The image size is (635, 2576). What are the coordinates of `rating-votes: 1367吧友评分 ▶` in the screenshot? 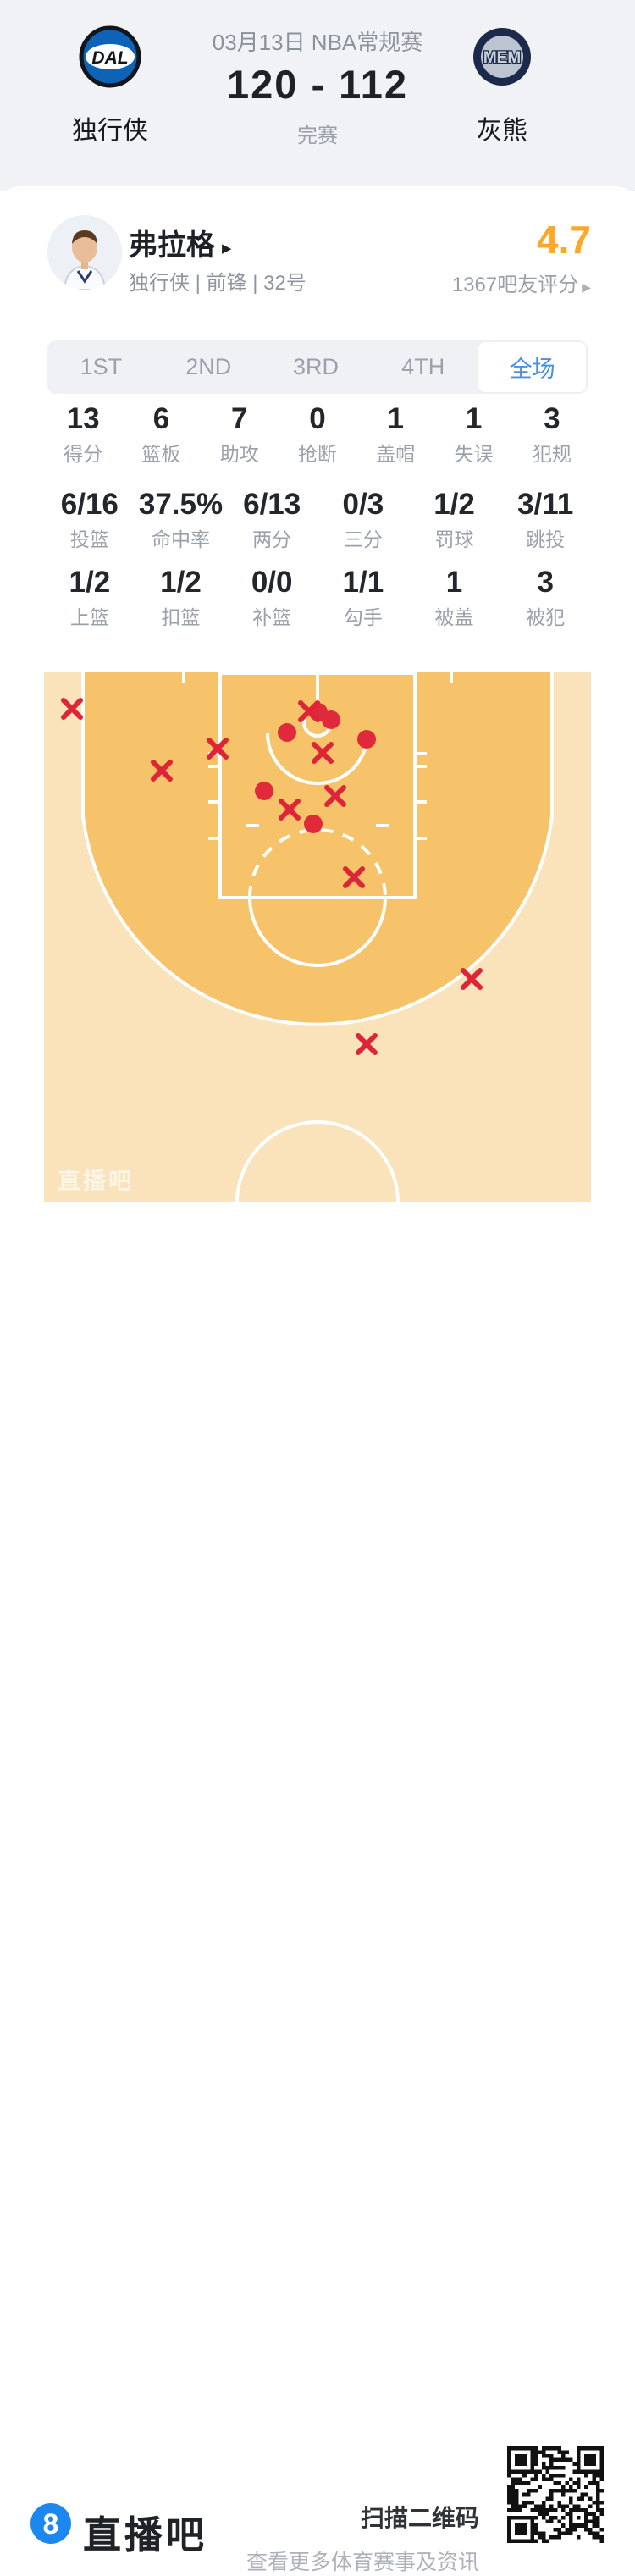 It's located at (521, 285).